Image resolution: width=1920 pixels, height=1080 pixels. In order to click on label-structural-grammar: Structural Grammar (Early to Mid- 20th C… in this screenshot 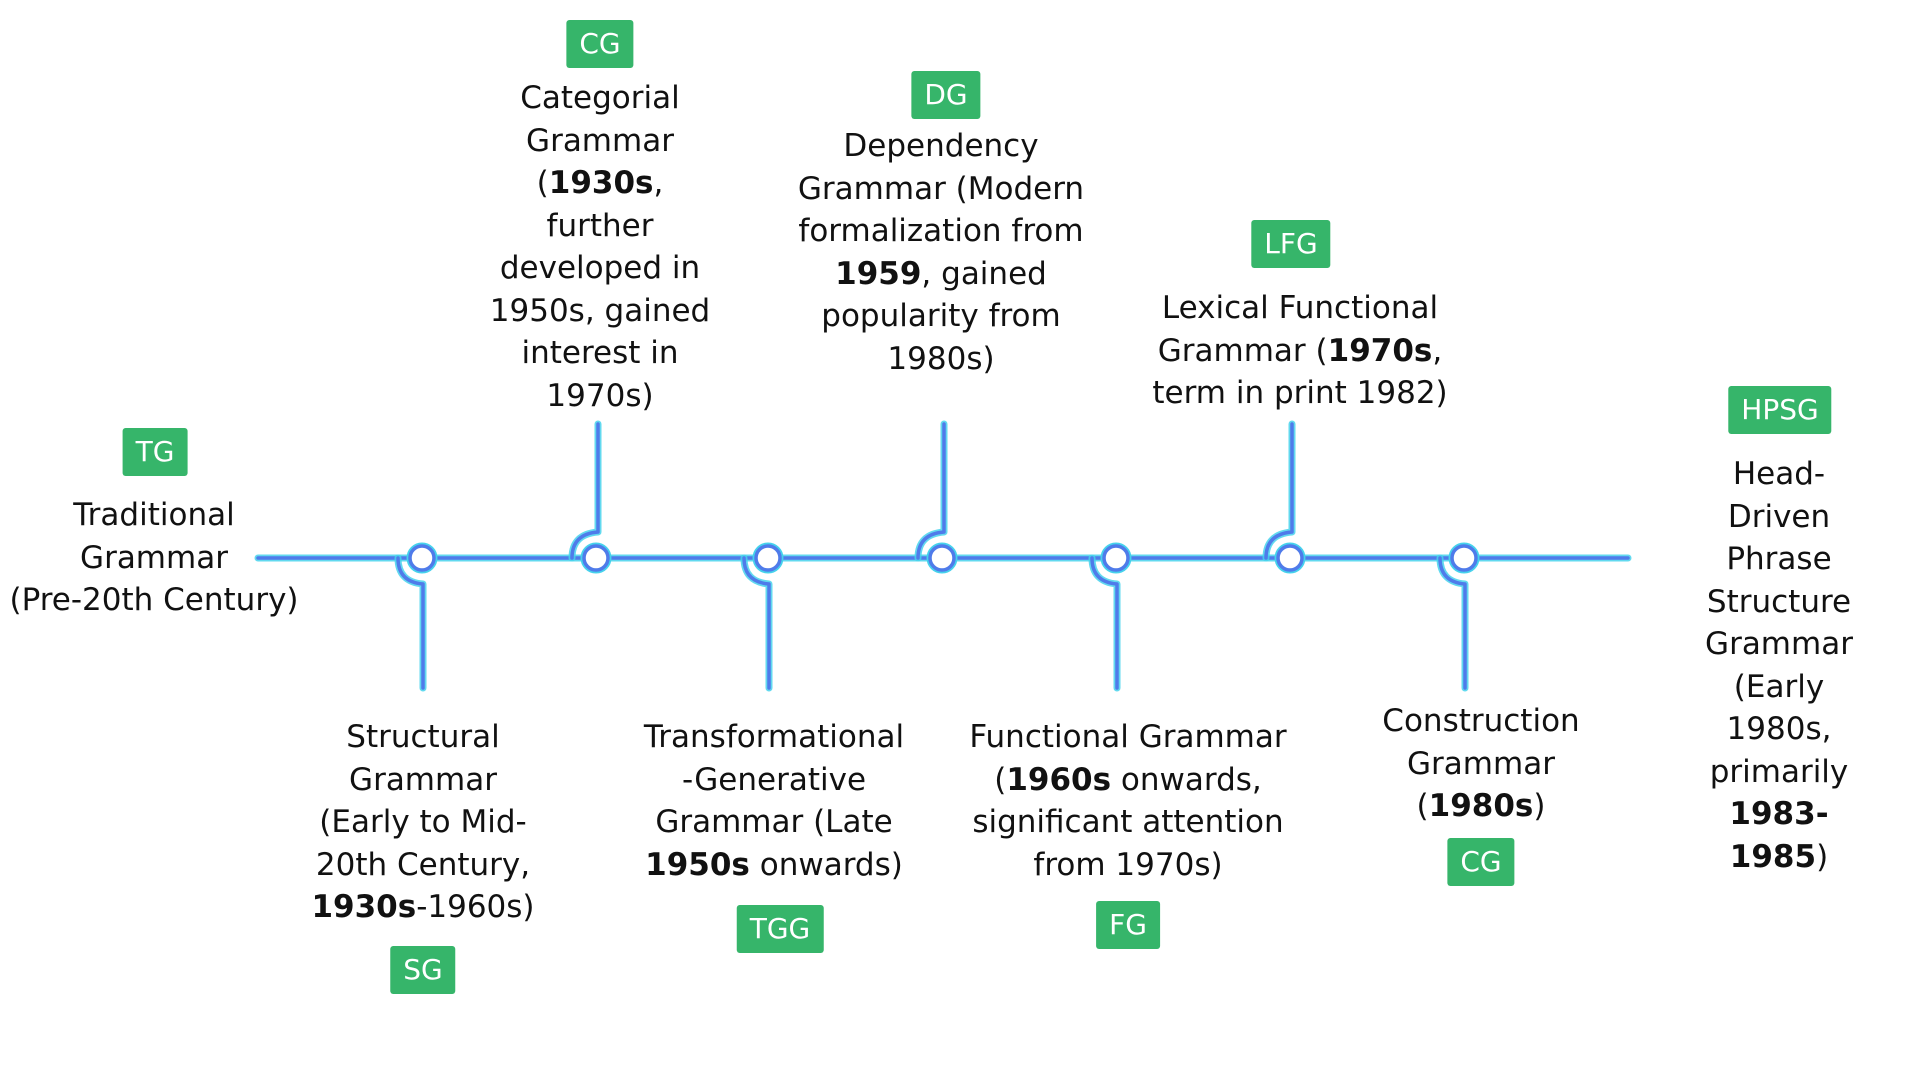, I will do `click(422, 822)`.